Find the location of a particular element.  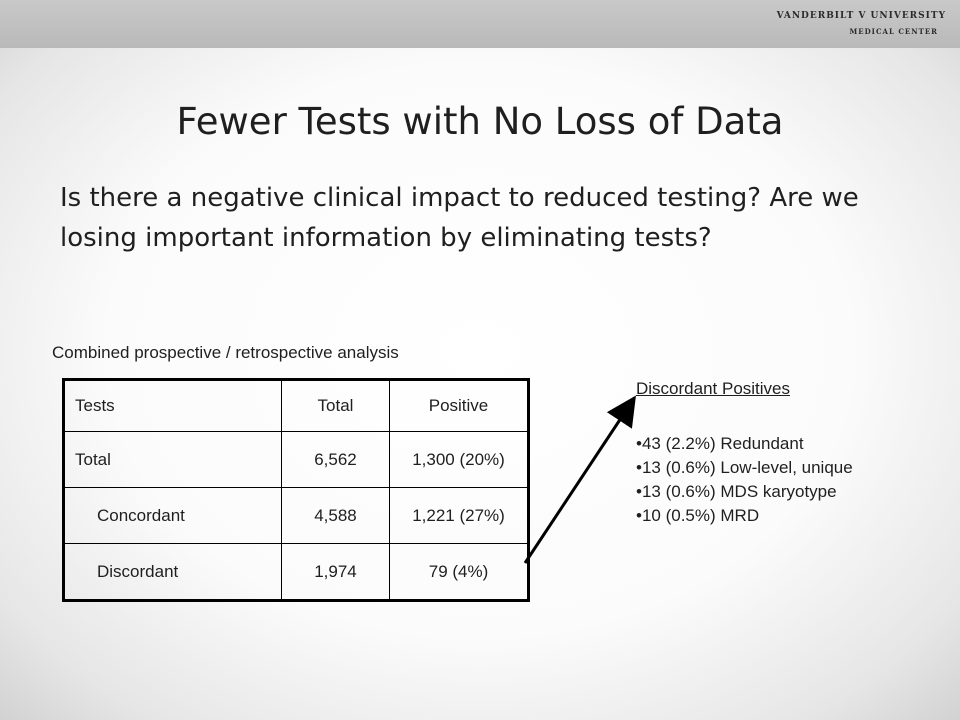

row-label: Discordant is located at coordinates (173, 571).